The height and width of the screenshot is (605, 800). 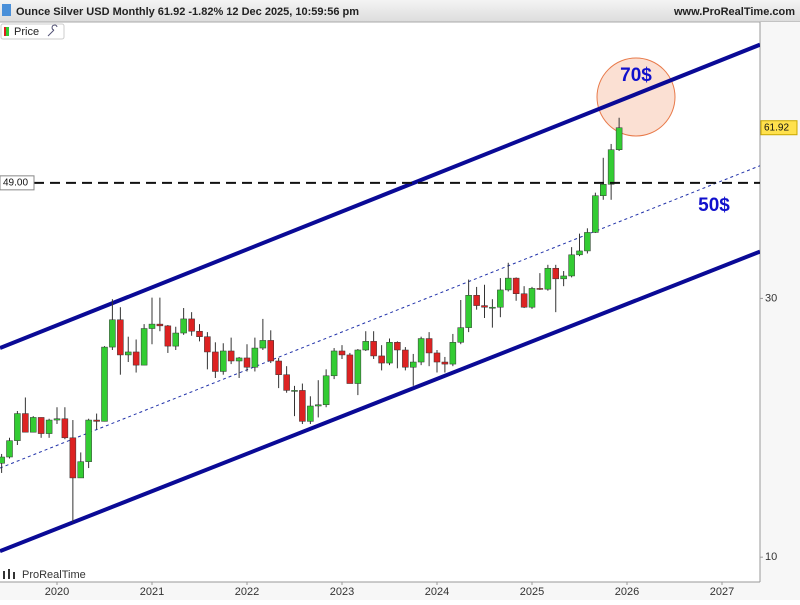 What do you see at coordinates (26, 32) in the screenshot?
I see `legend-label: Price` at bounding box center [26, 32].